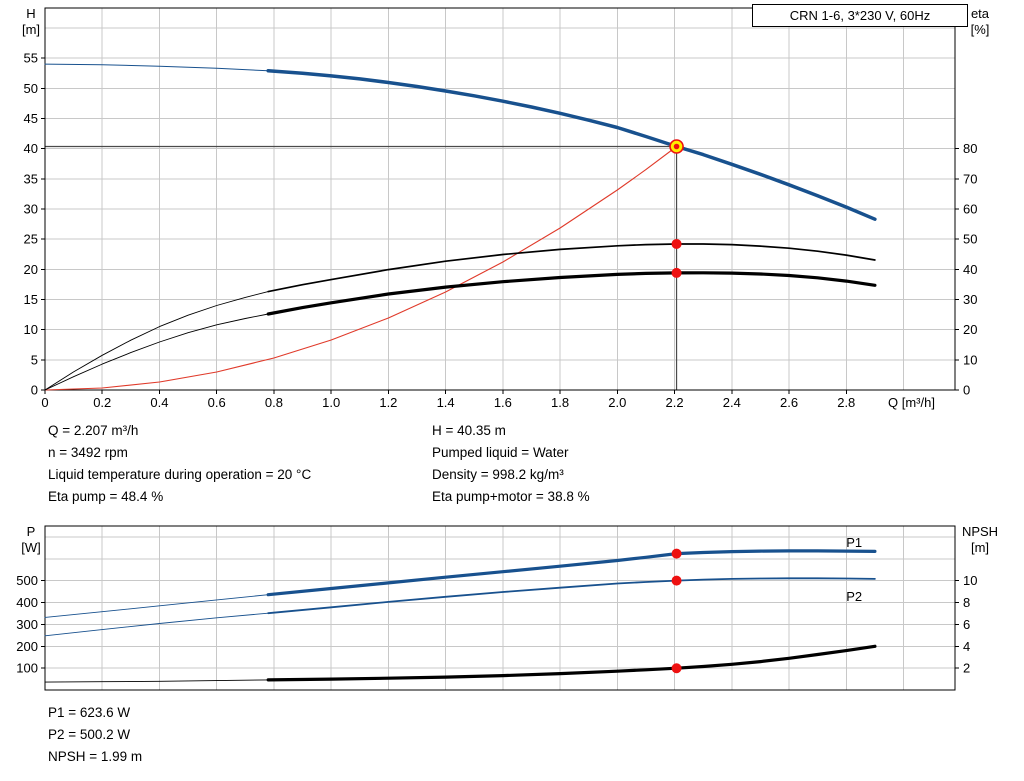  I want to click on info-line-density: Density = 998.2 kg/m³, so click(498, 474).